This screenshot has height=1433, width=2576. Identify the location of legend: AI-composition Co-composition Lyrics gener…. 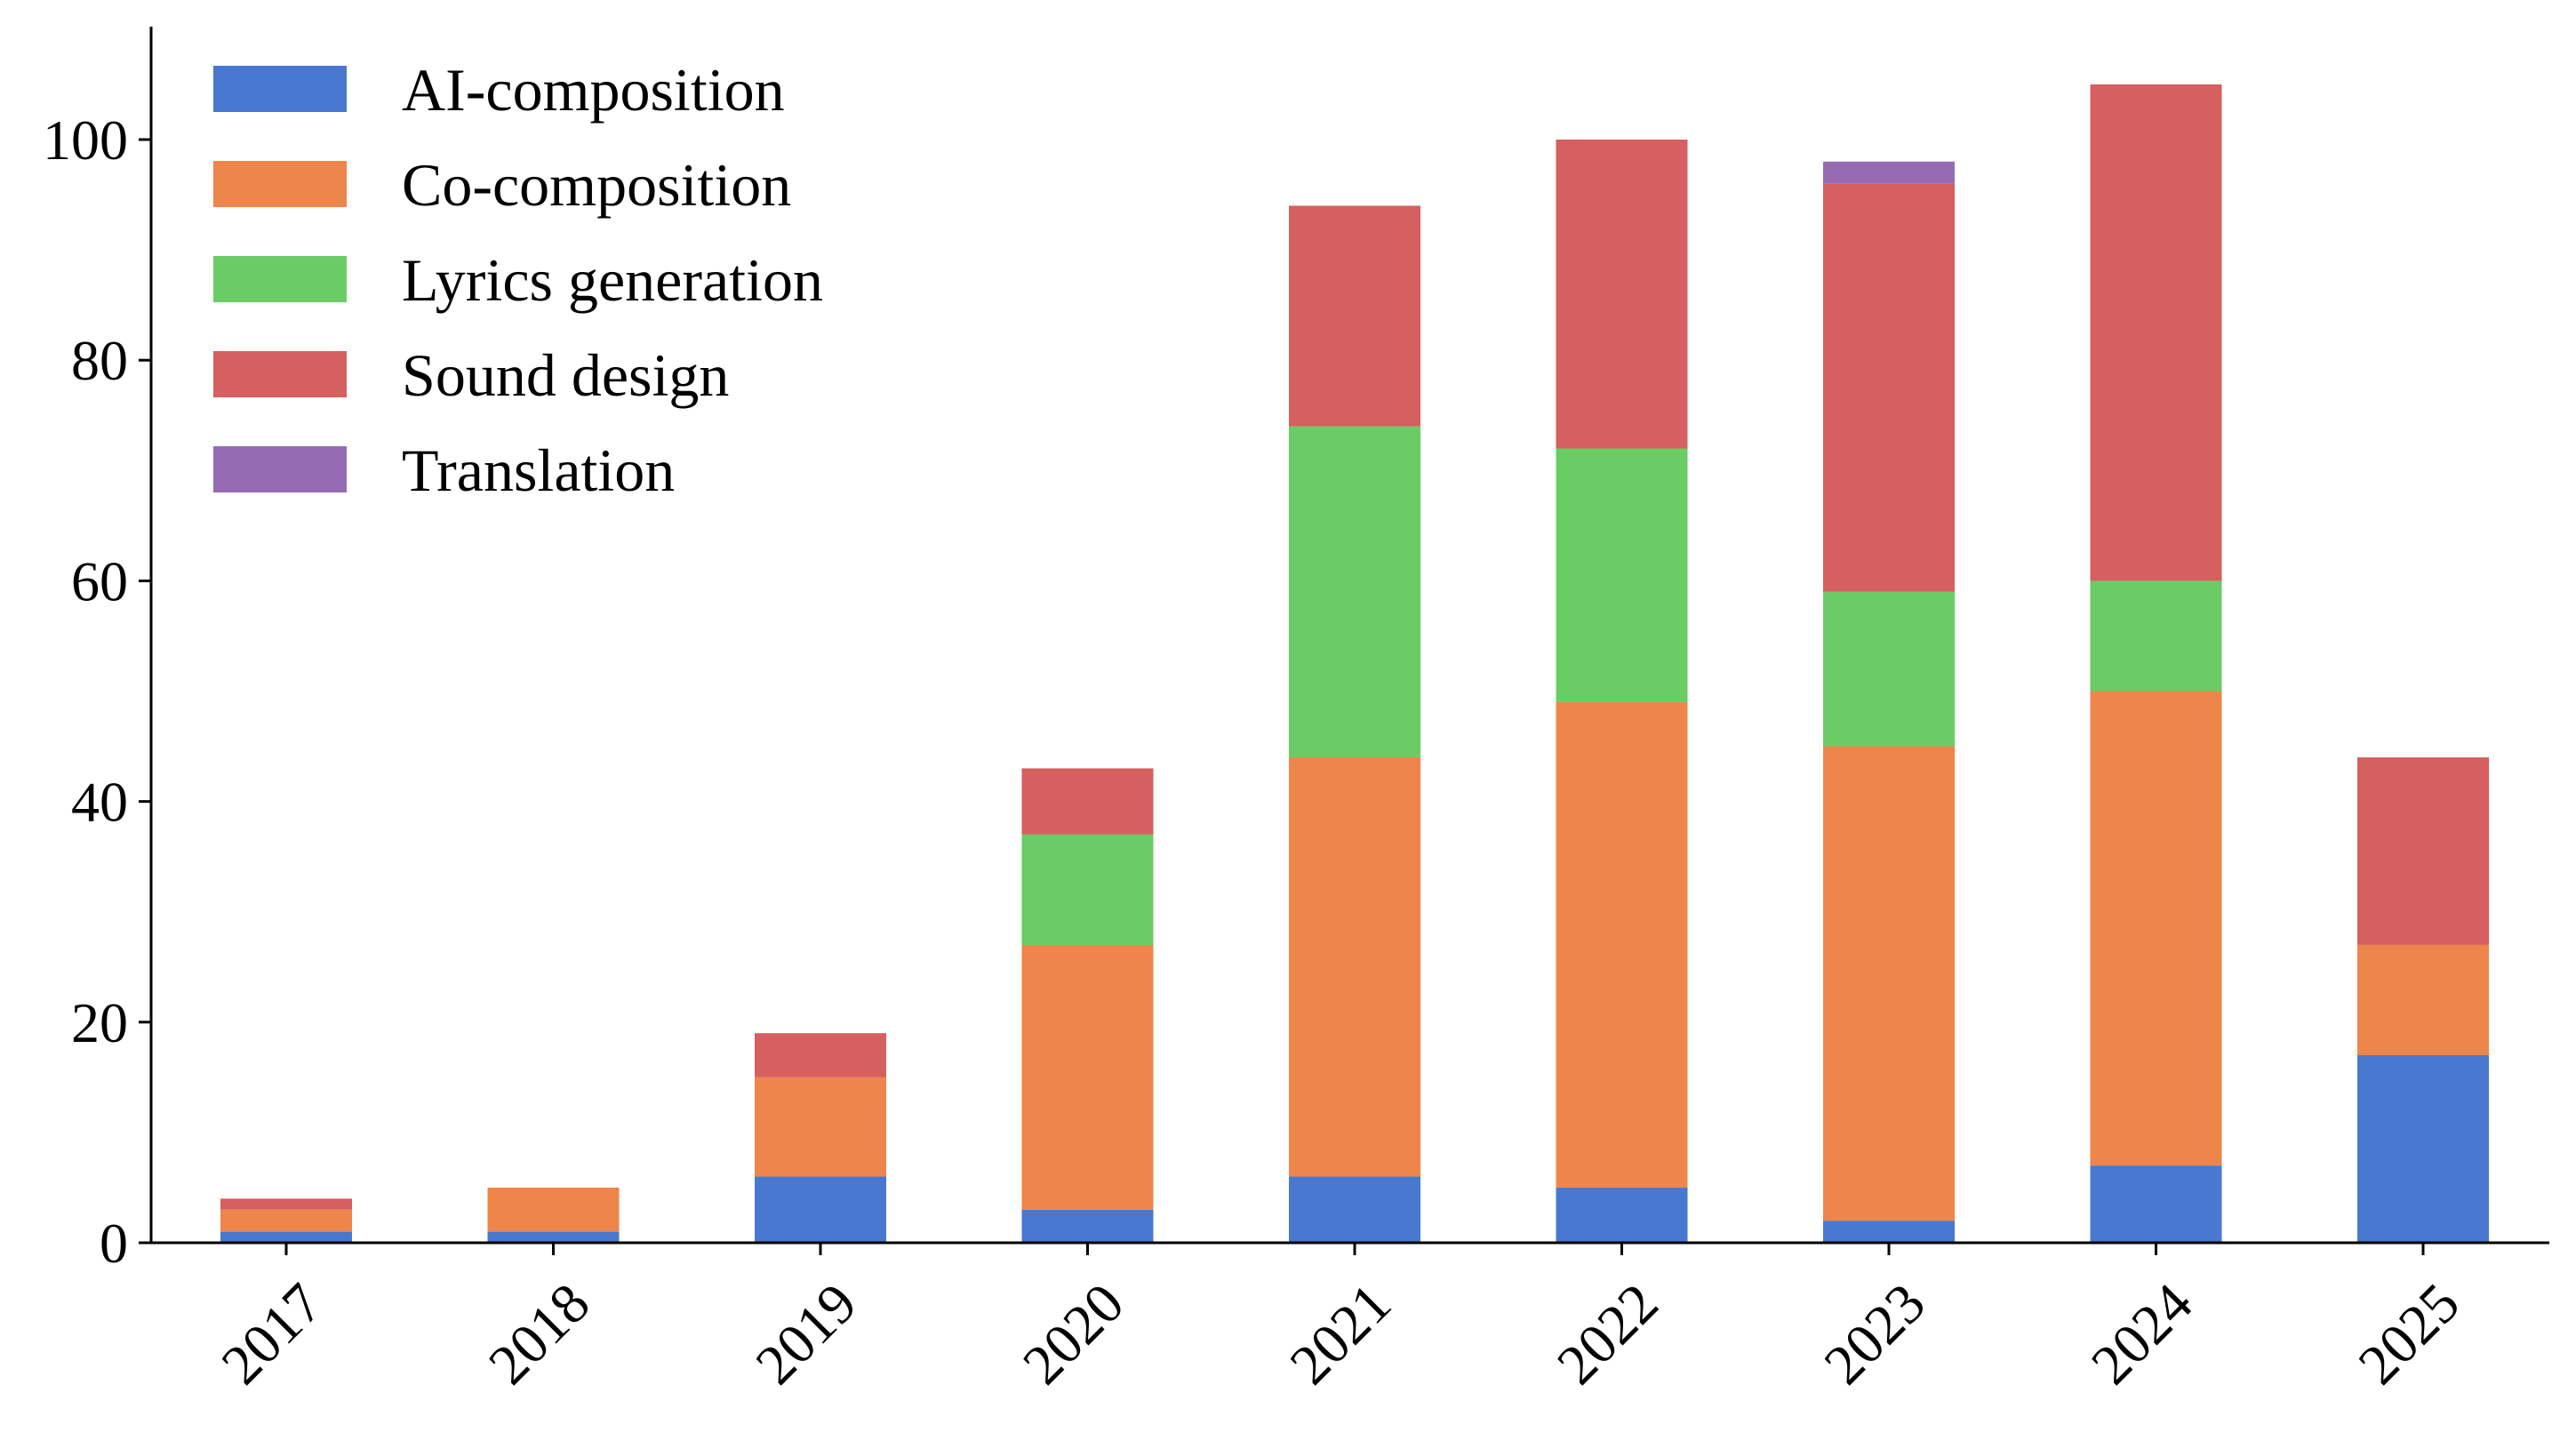
(518, 280).